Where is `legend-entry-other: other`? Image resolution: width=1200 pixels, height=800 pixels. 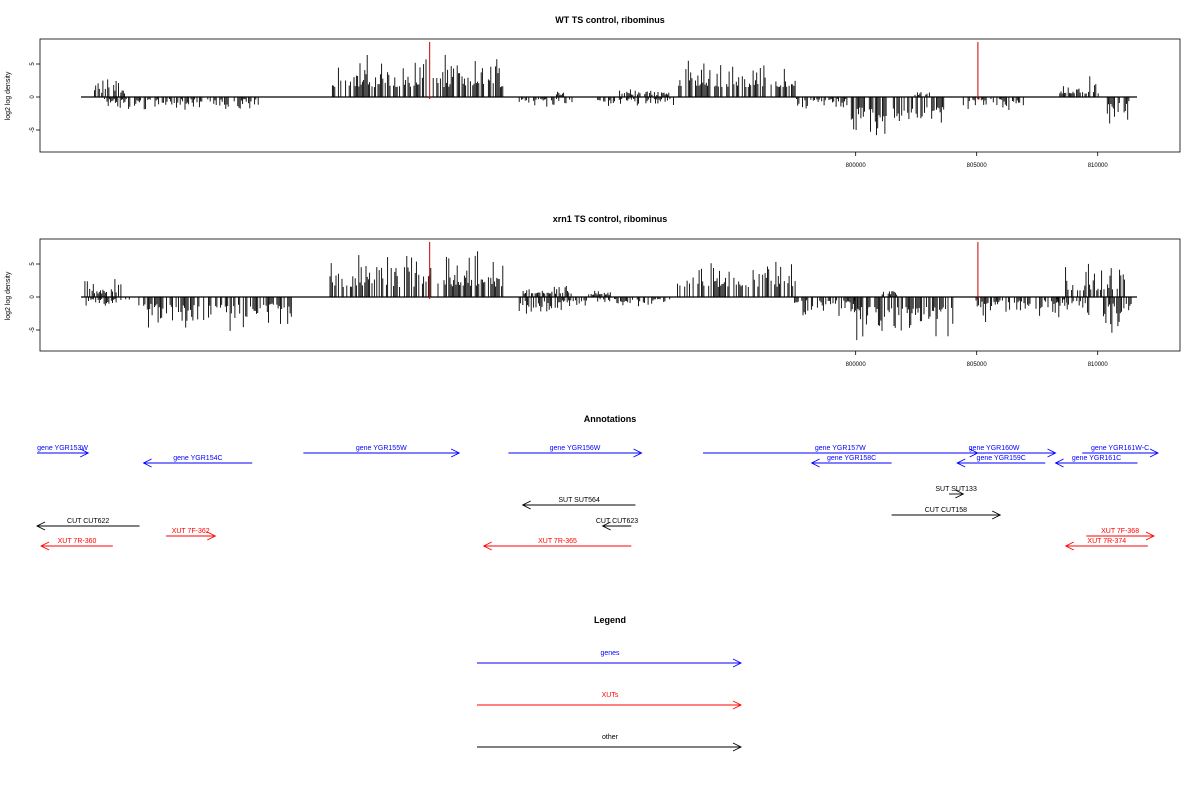 legend-entry-other: other is located at coordinates (610, 743).